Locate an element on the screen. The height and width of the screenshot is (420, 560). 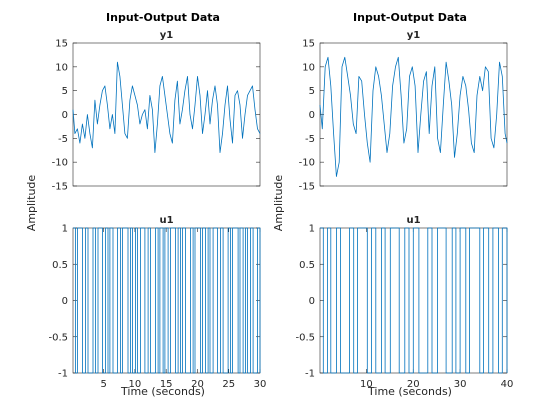
panel-left-y1-channel-title: y1 is located at coordinates (167, 35).